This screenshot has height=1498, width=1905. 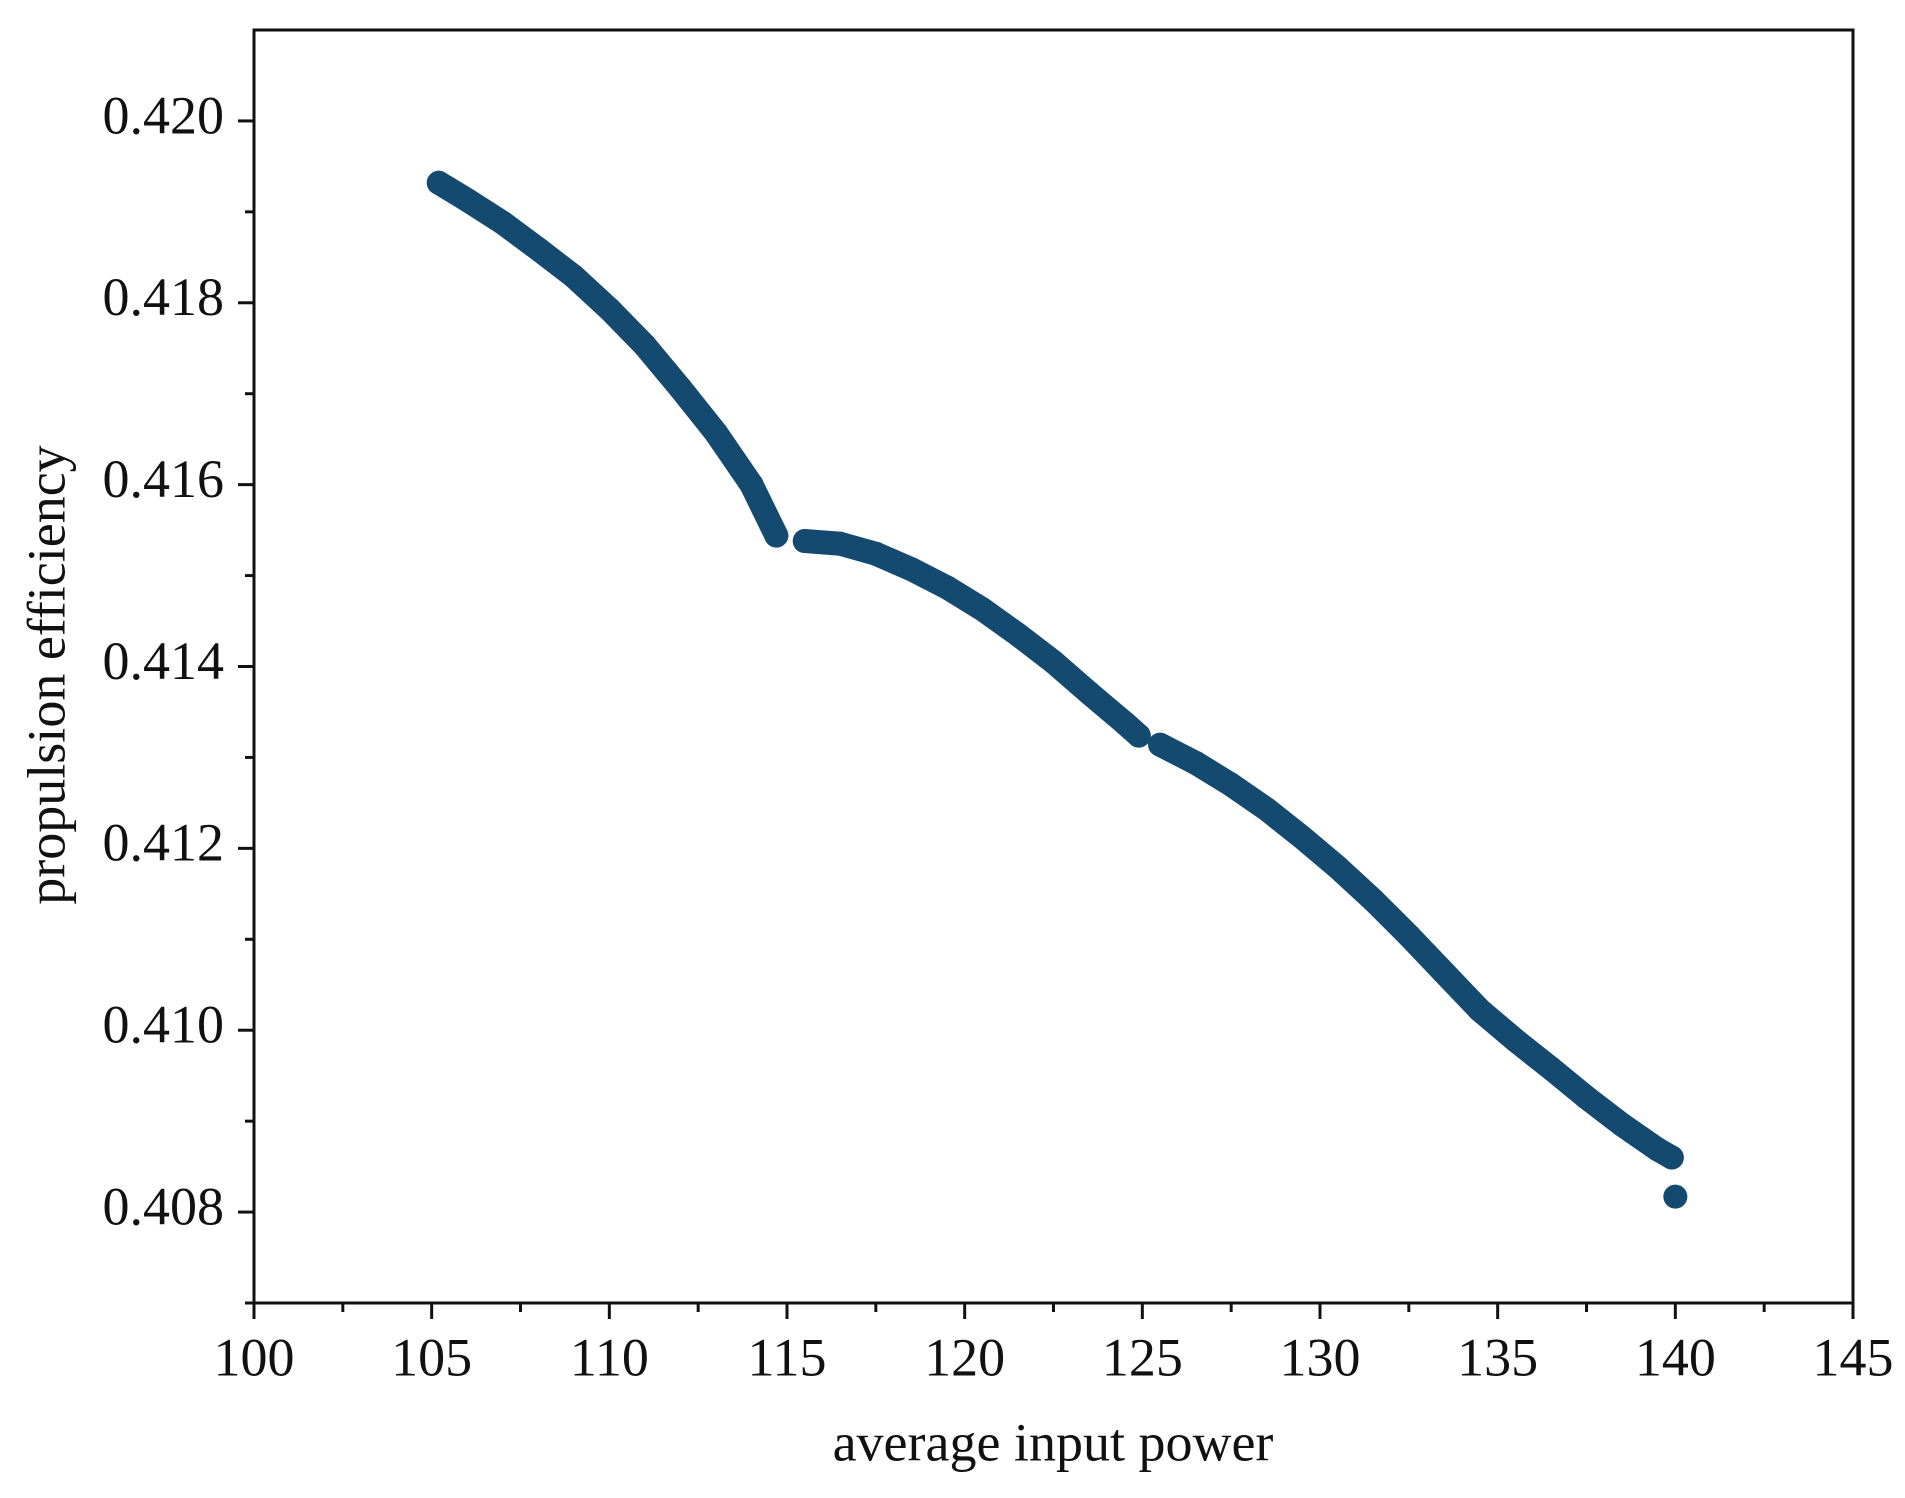 I want to click on y-tick-label: 0.412, so click(x=164, y=843).